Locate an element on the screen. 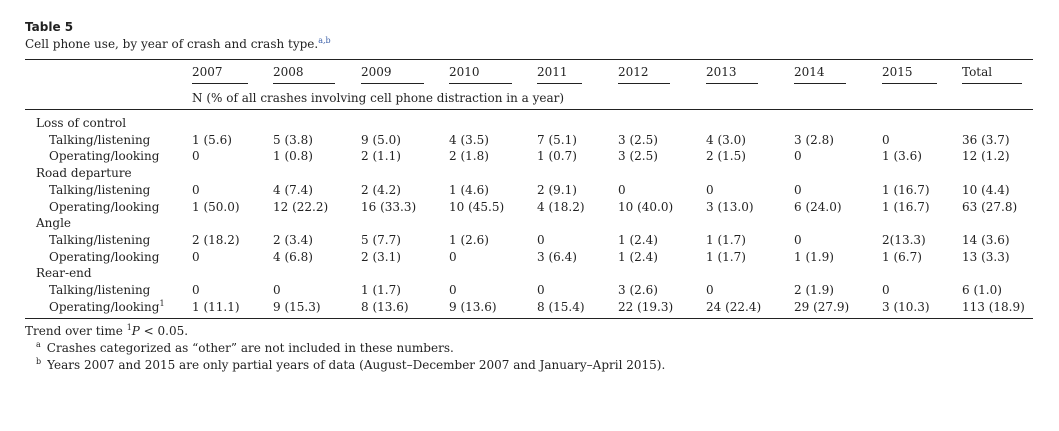  cell: 1 (4.6) is located at coordinates (469, 189).